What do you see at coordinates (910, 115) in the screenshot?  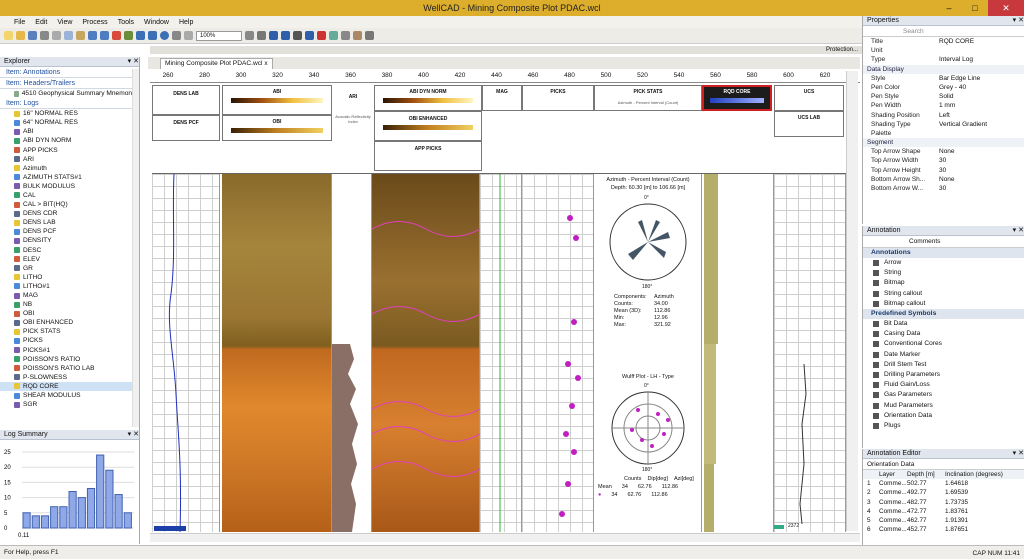 I see `property-row: Shading Position Left` at bounding box center [910, 115].